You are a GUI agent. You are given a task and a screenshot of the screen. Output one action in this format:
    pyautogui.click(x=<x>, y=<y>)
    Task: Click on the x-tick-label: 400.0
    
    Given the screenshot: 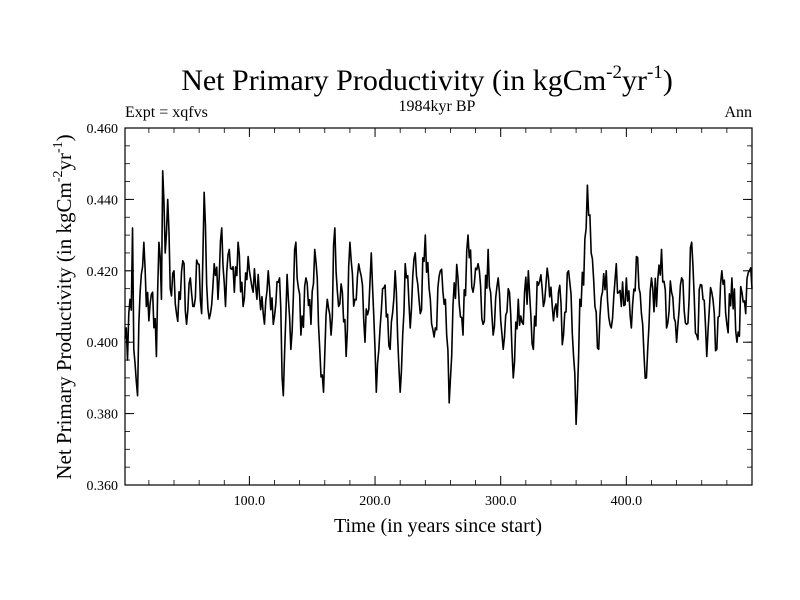 What is the action you would take?
    pyautogui.click(x=627, y=501)
    